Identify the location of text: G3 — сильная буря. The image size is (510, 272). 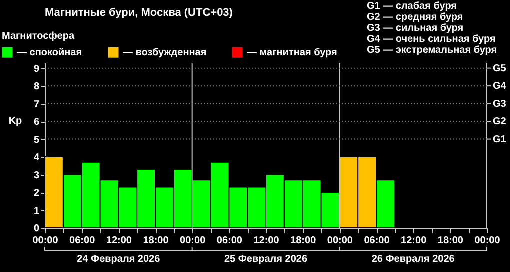
(415, 28).